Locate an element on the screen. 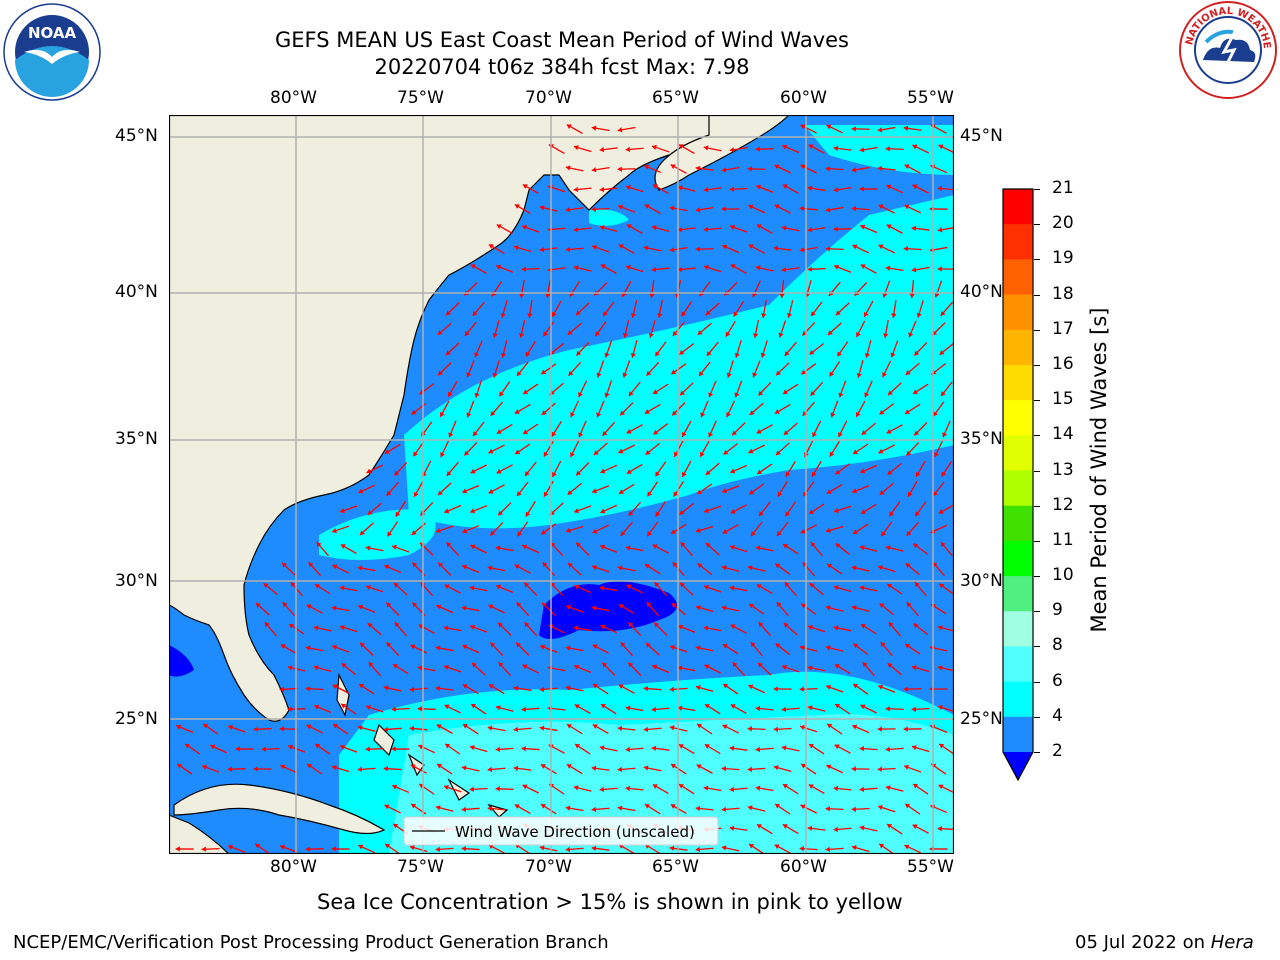 The height and width of the screenshot is (960, 1280). colorbar-tick-label: 17 is located at coordinates (1063, 328).